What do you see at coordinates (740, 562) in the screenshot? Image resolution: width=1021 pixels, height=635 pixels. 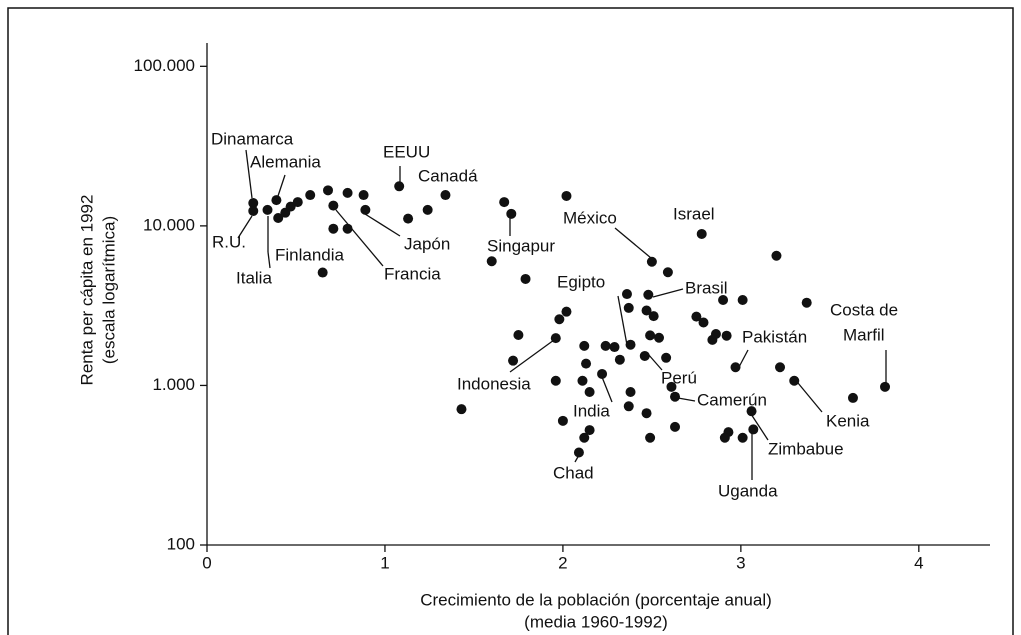 I see `x-tick-label: 3` at bounding box center [740, 562].